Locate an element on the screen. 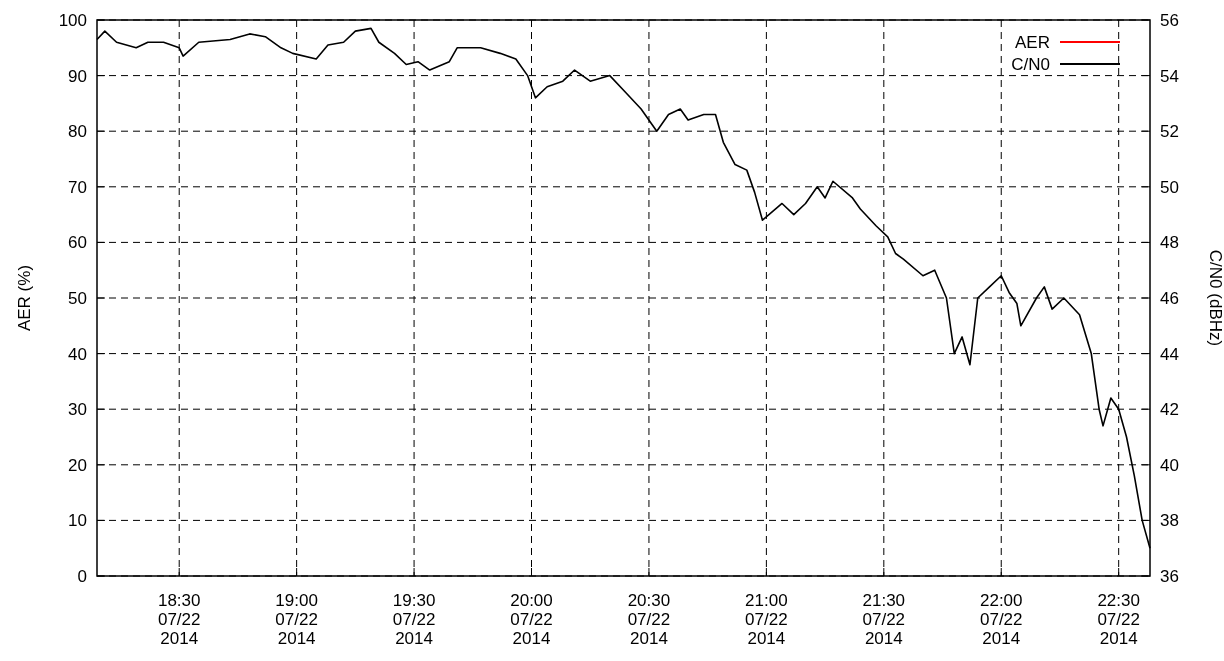  legend-label: AER is located at coordinates (1032, 42).